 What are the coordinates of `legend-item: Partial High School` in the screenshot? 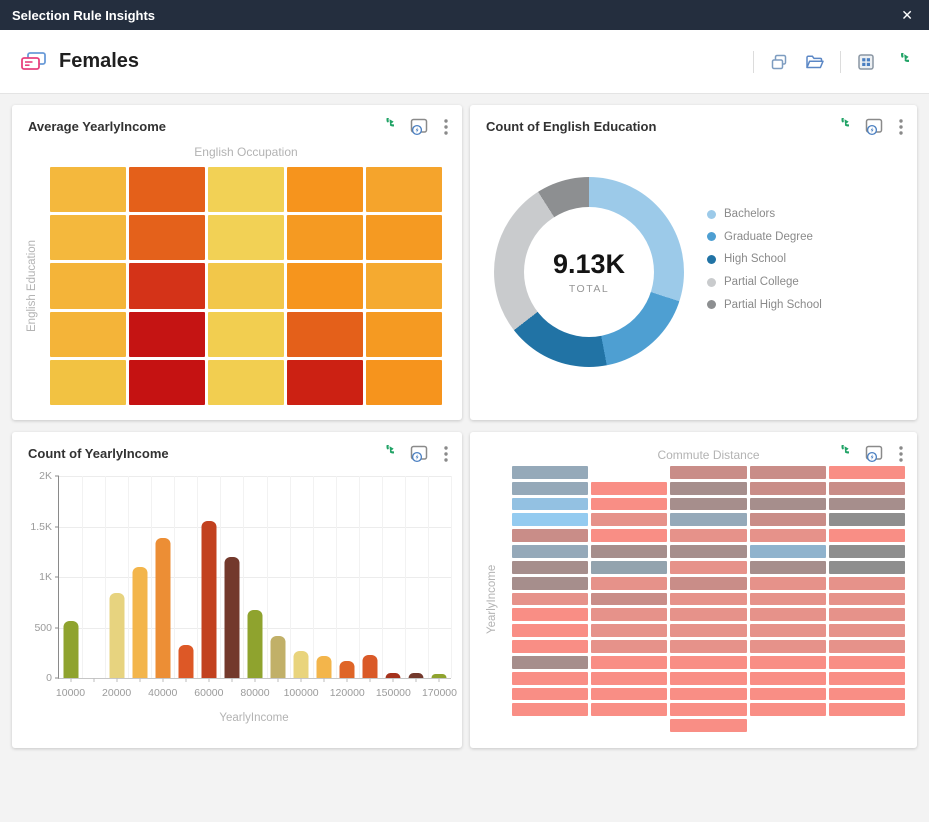 It's located at (764, 304).